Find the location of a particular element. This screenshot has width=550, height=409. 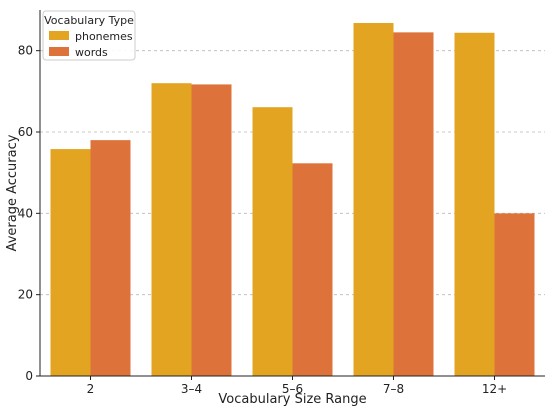

legend-label-words: words is located at coordinates (91, 52).